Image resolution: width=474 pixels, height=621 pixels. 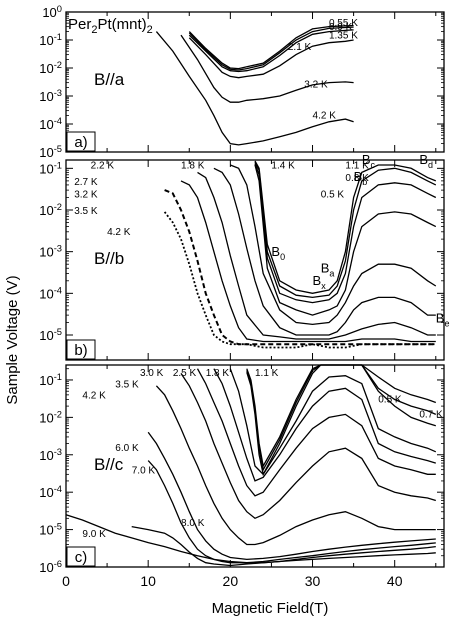 What do you see at coordinates (361, 178) in the screenshot?
I see `critical-field-annotation: Bb` at bounding box center [361, 178].